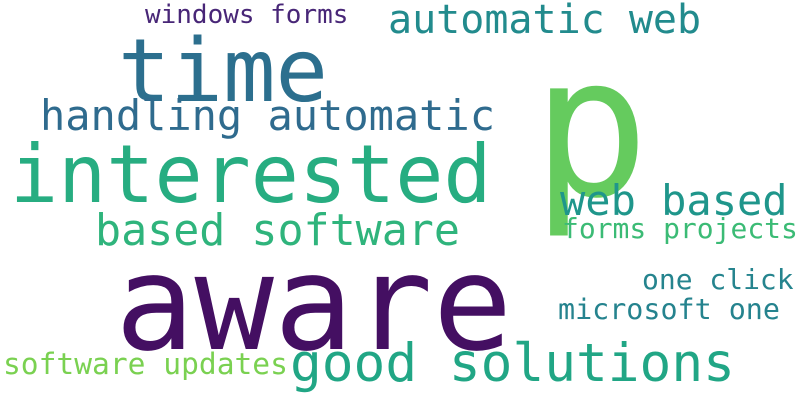 The image size is (800, 400). What do you see at coordinates (680, 228) in the screenshot?
I see `word-forms-projects: forms projects` at bounding box center [680, 228].